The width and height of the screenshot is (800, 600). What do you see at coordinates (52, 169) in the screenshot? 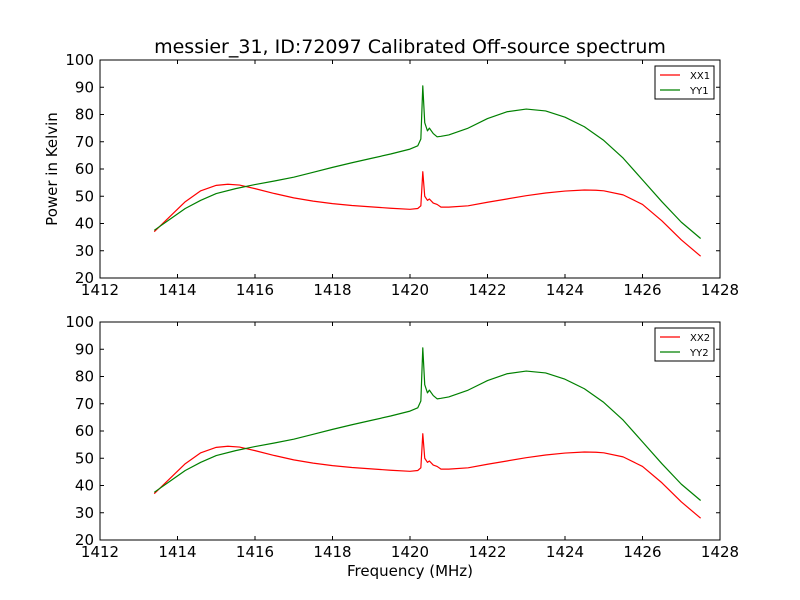
I see `y-axis-label: Power in Kelvin` at bounding box center [52, 169].